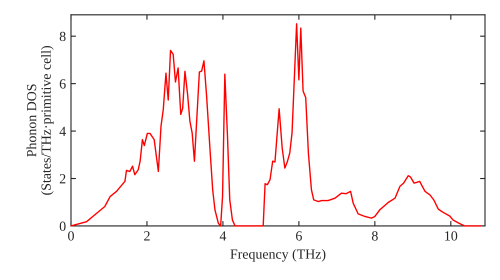 The width and height of the screenshot is (500, 280). I want to click on x-tick-label: 6, so click(299, 236).